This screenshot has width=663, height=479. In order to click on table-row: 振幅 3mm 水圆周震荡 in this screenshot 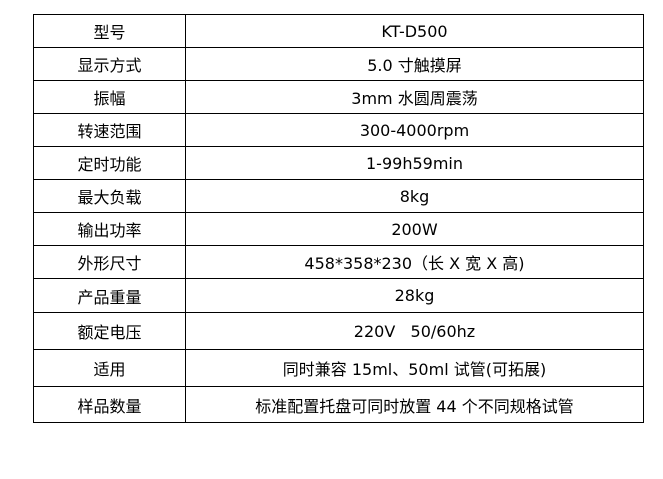, I will do `click(338, 97)`.